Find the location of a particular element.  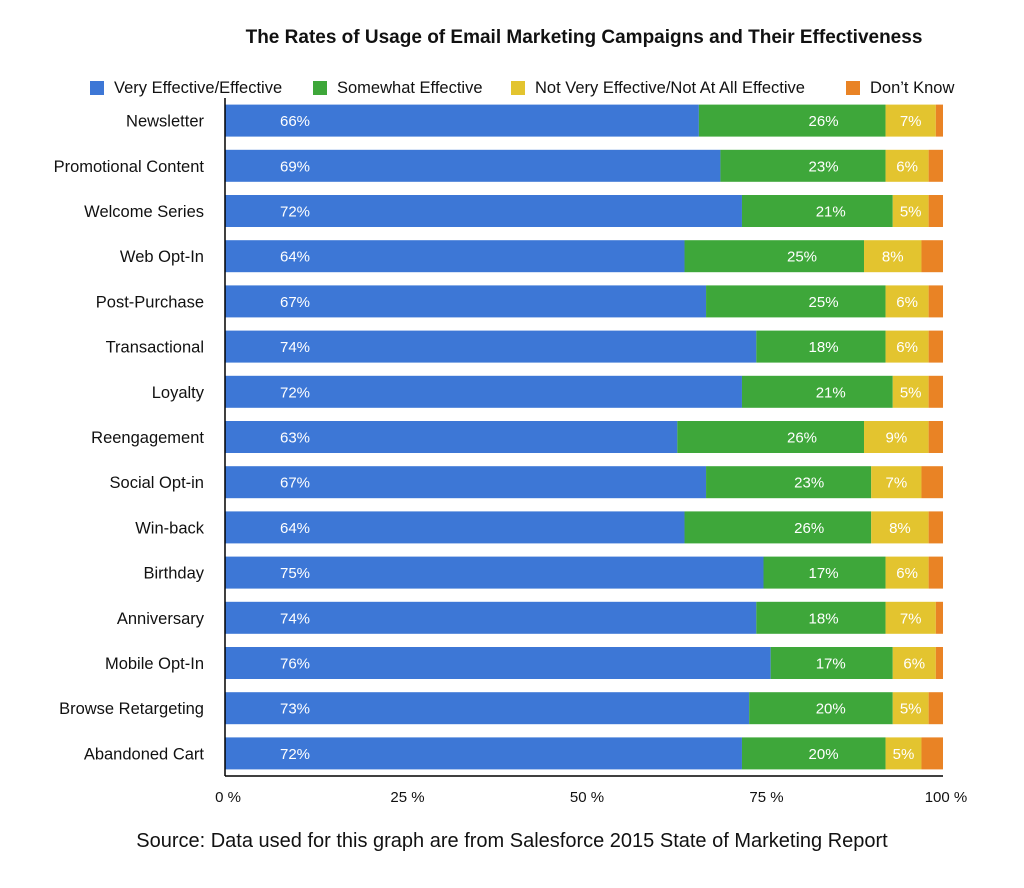

bar-browse-retargeting-not-very-effective-not-at-all-effective is located at coordinates (910, 708).